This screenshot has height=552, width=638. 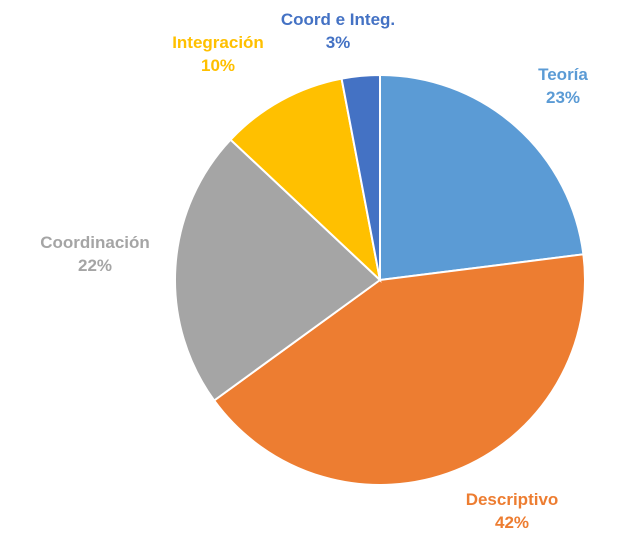 What do you see at coordinates (218, 42) in the screenshot?
I see `slice-label-integracion: Integración` at bounding box center [218, 42].